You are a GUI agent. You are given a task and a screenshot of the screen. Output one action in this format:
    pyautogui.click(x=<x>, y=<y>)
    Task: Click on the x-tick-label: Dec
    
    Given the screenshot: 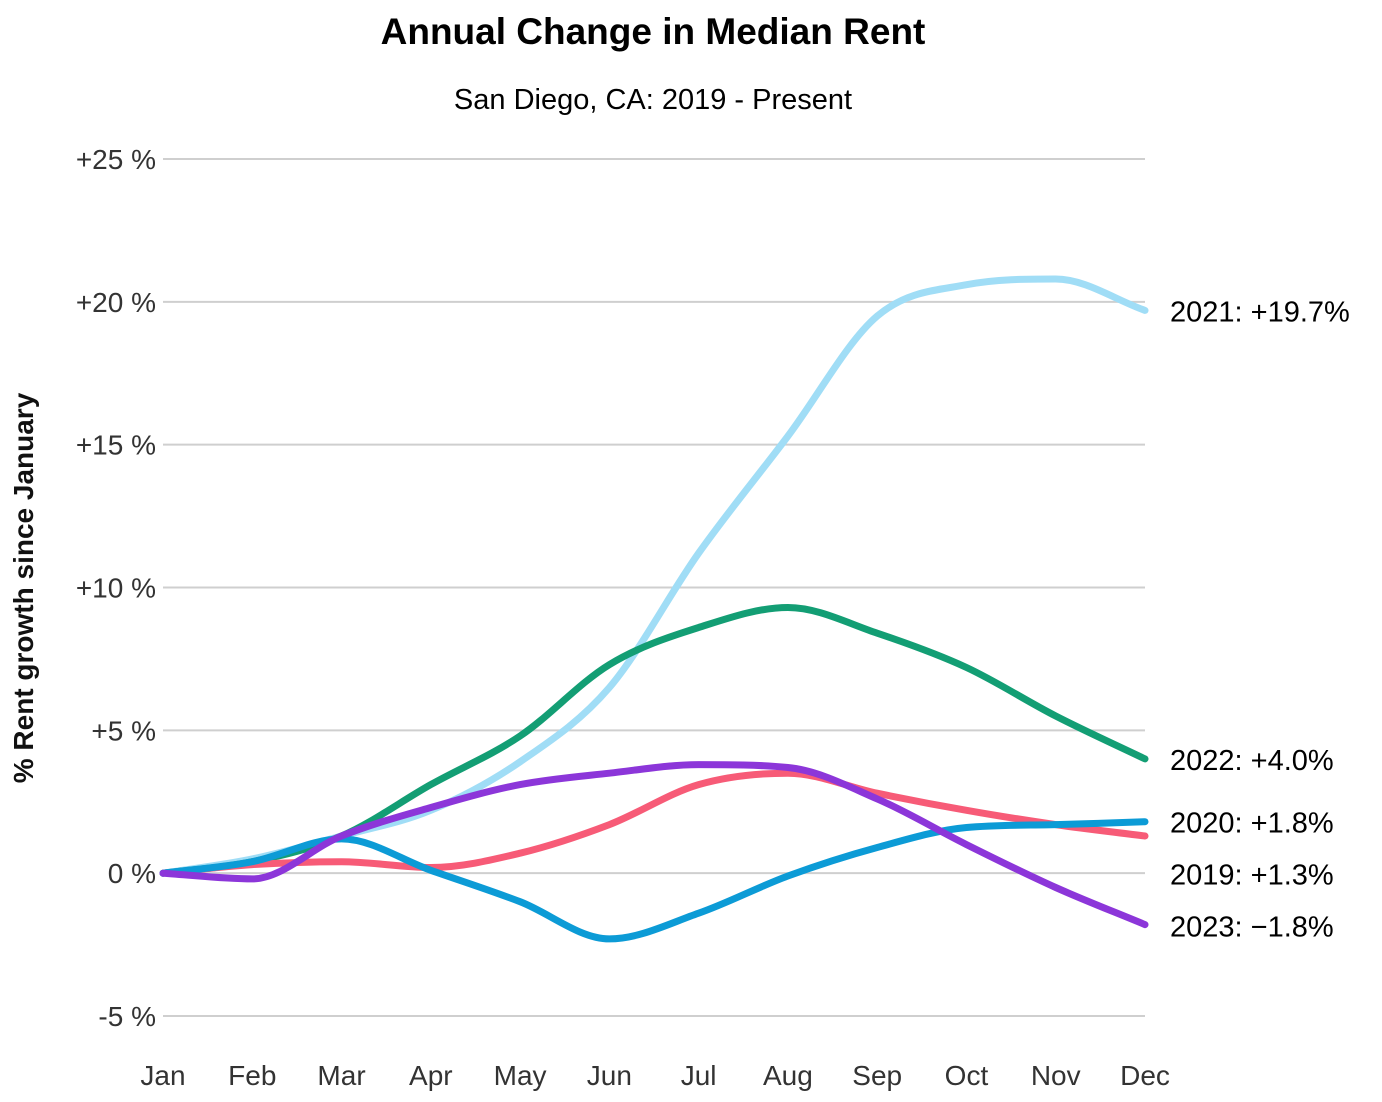 What is the action you would take?
    pyautogui.click(x=1145, y=1075)
    